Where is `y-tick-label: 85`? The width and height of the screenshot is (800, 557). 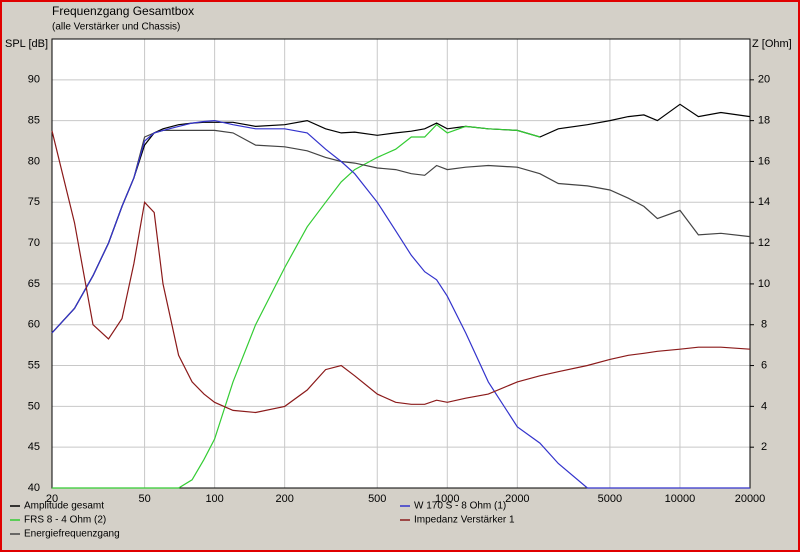 y-tick-label: 85 is located at coordinates (34, 121).